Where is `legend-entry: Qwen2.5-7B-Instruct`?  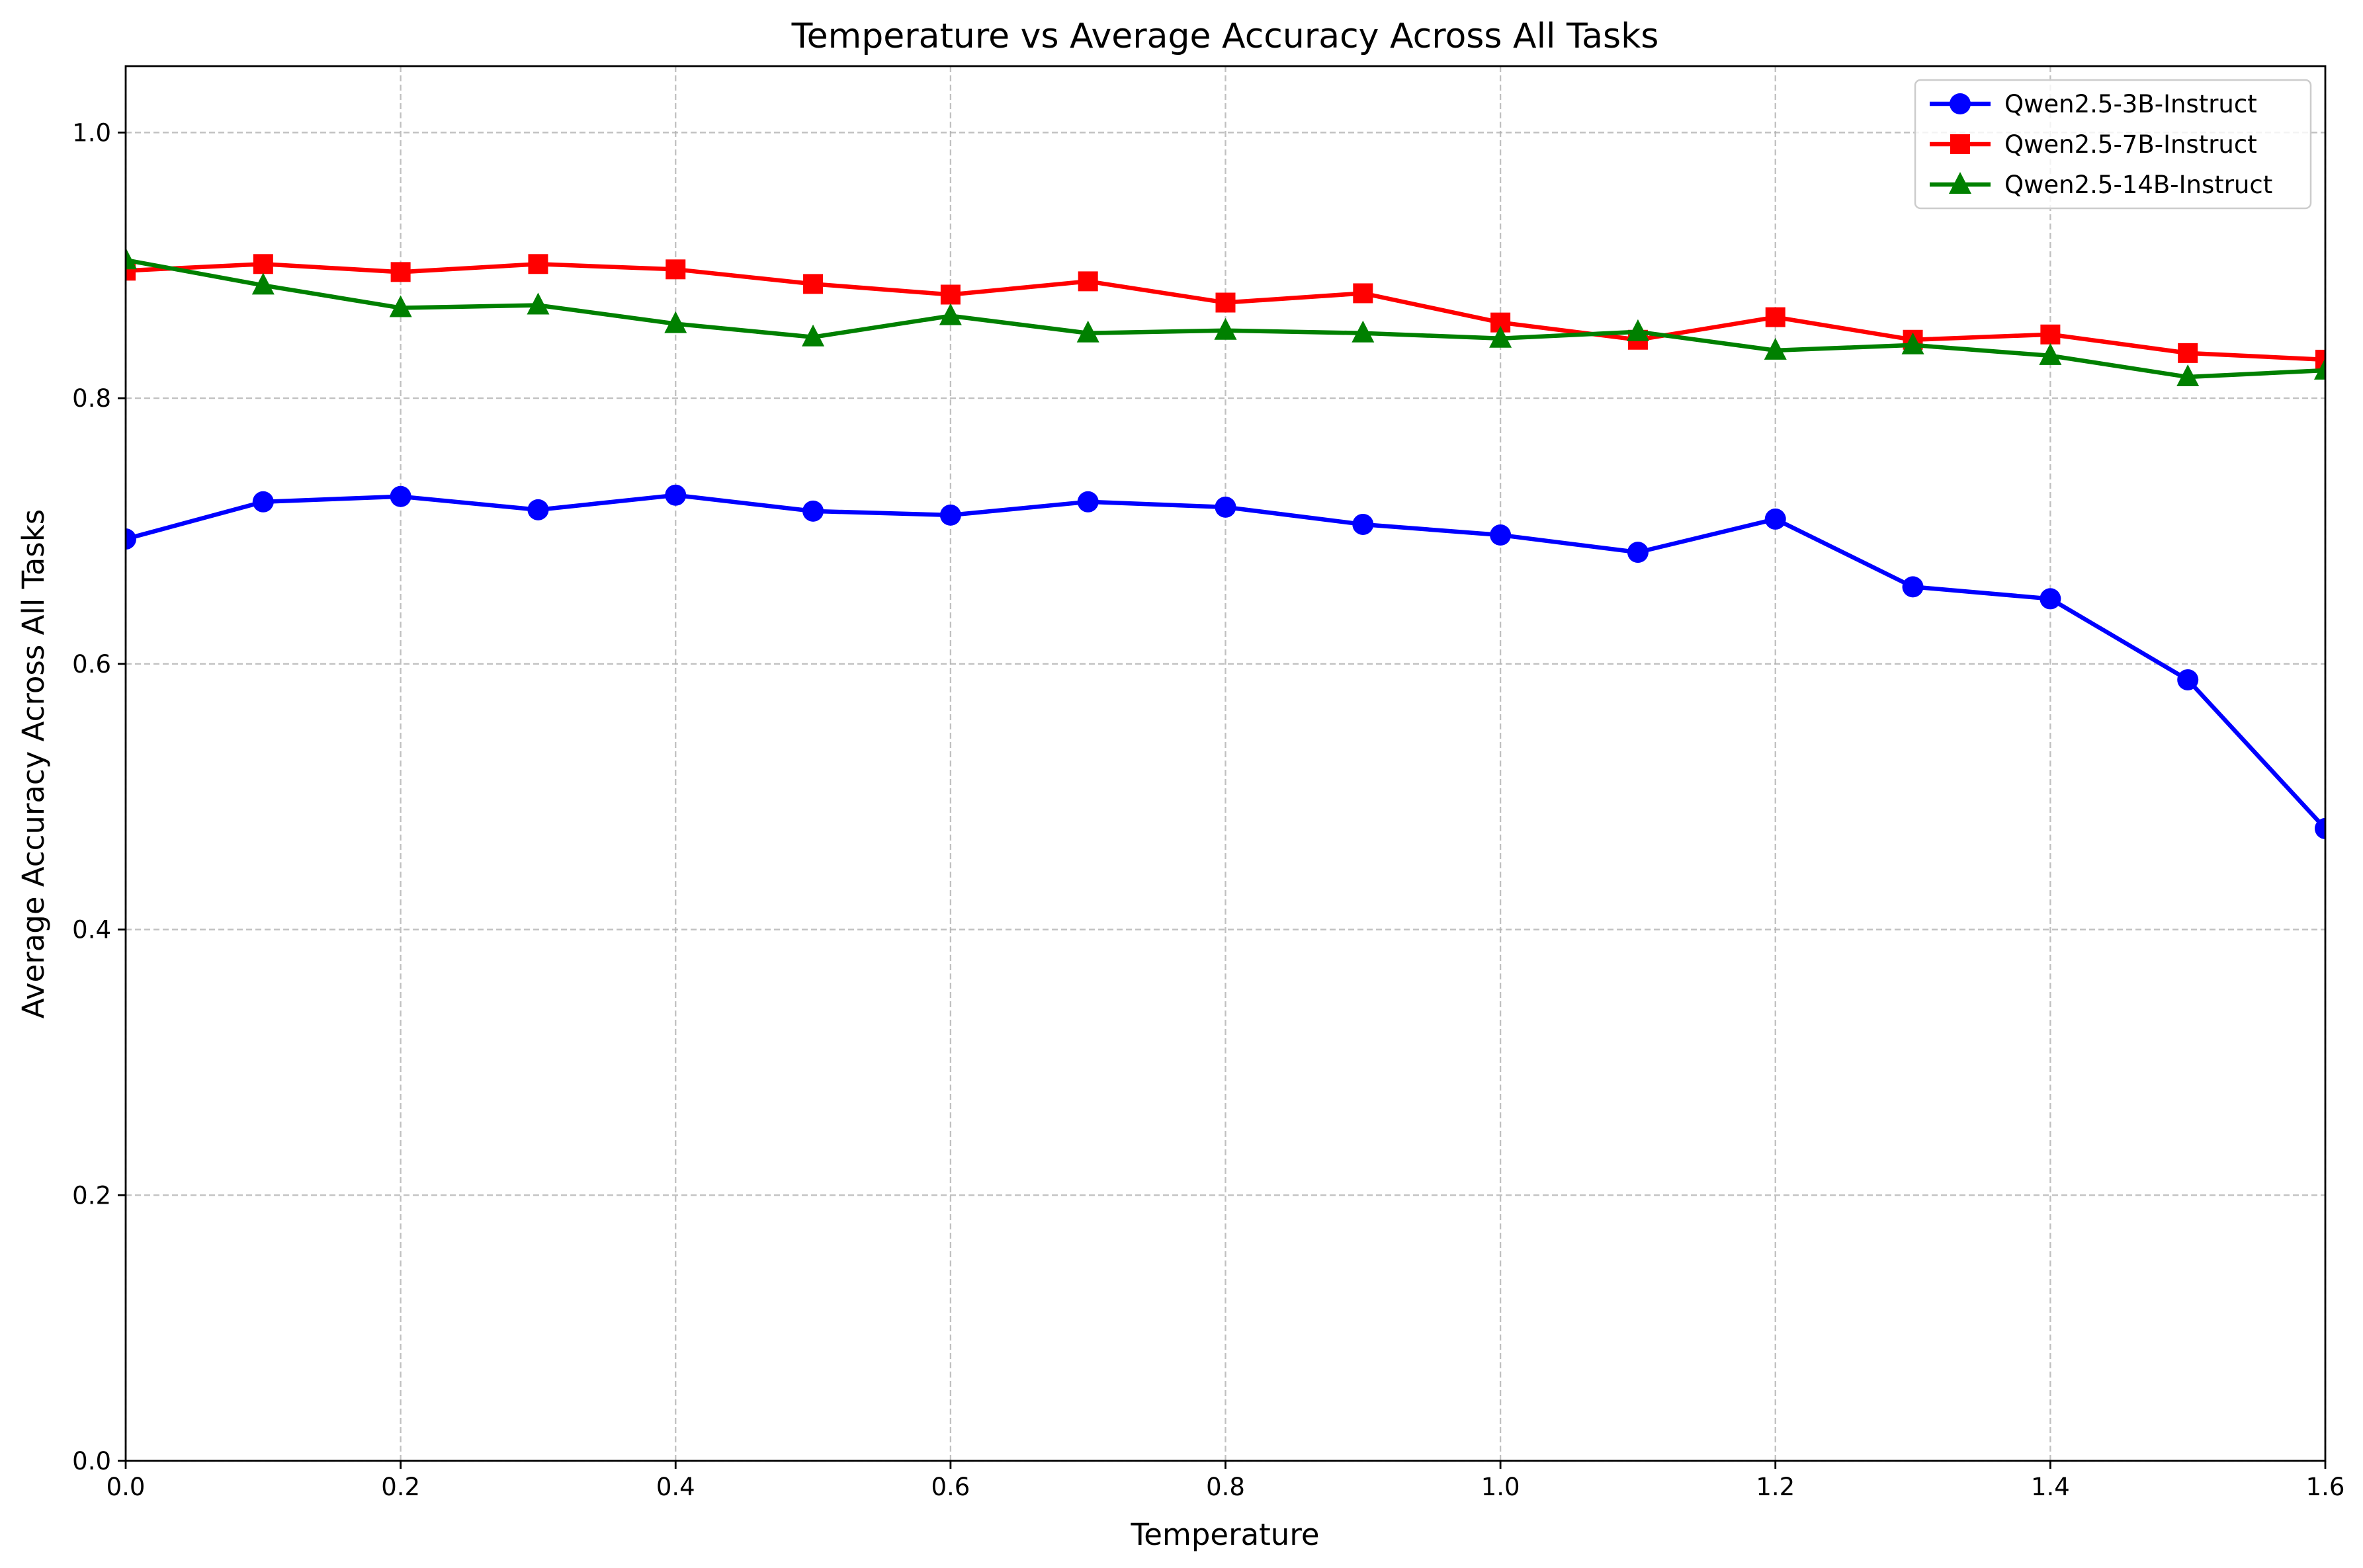
legend-entry: Qwen2.5-7B-Instruct is located at coordinates (2093, 144).